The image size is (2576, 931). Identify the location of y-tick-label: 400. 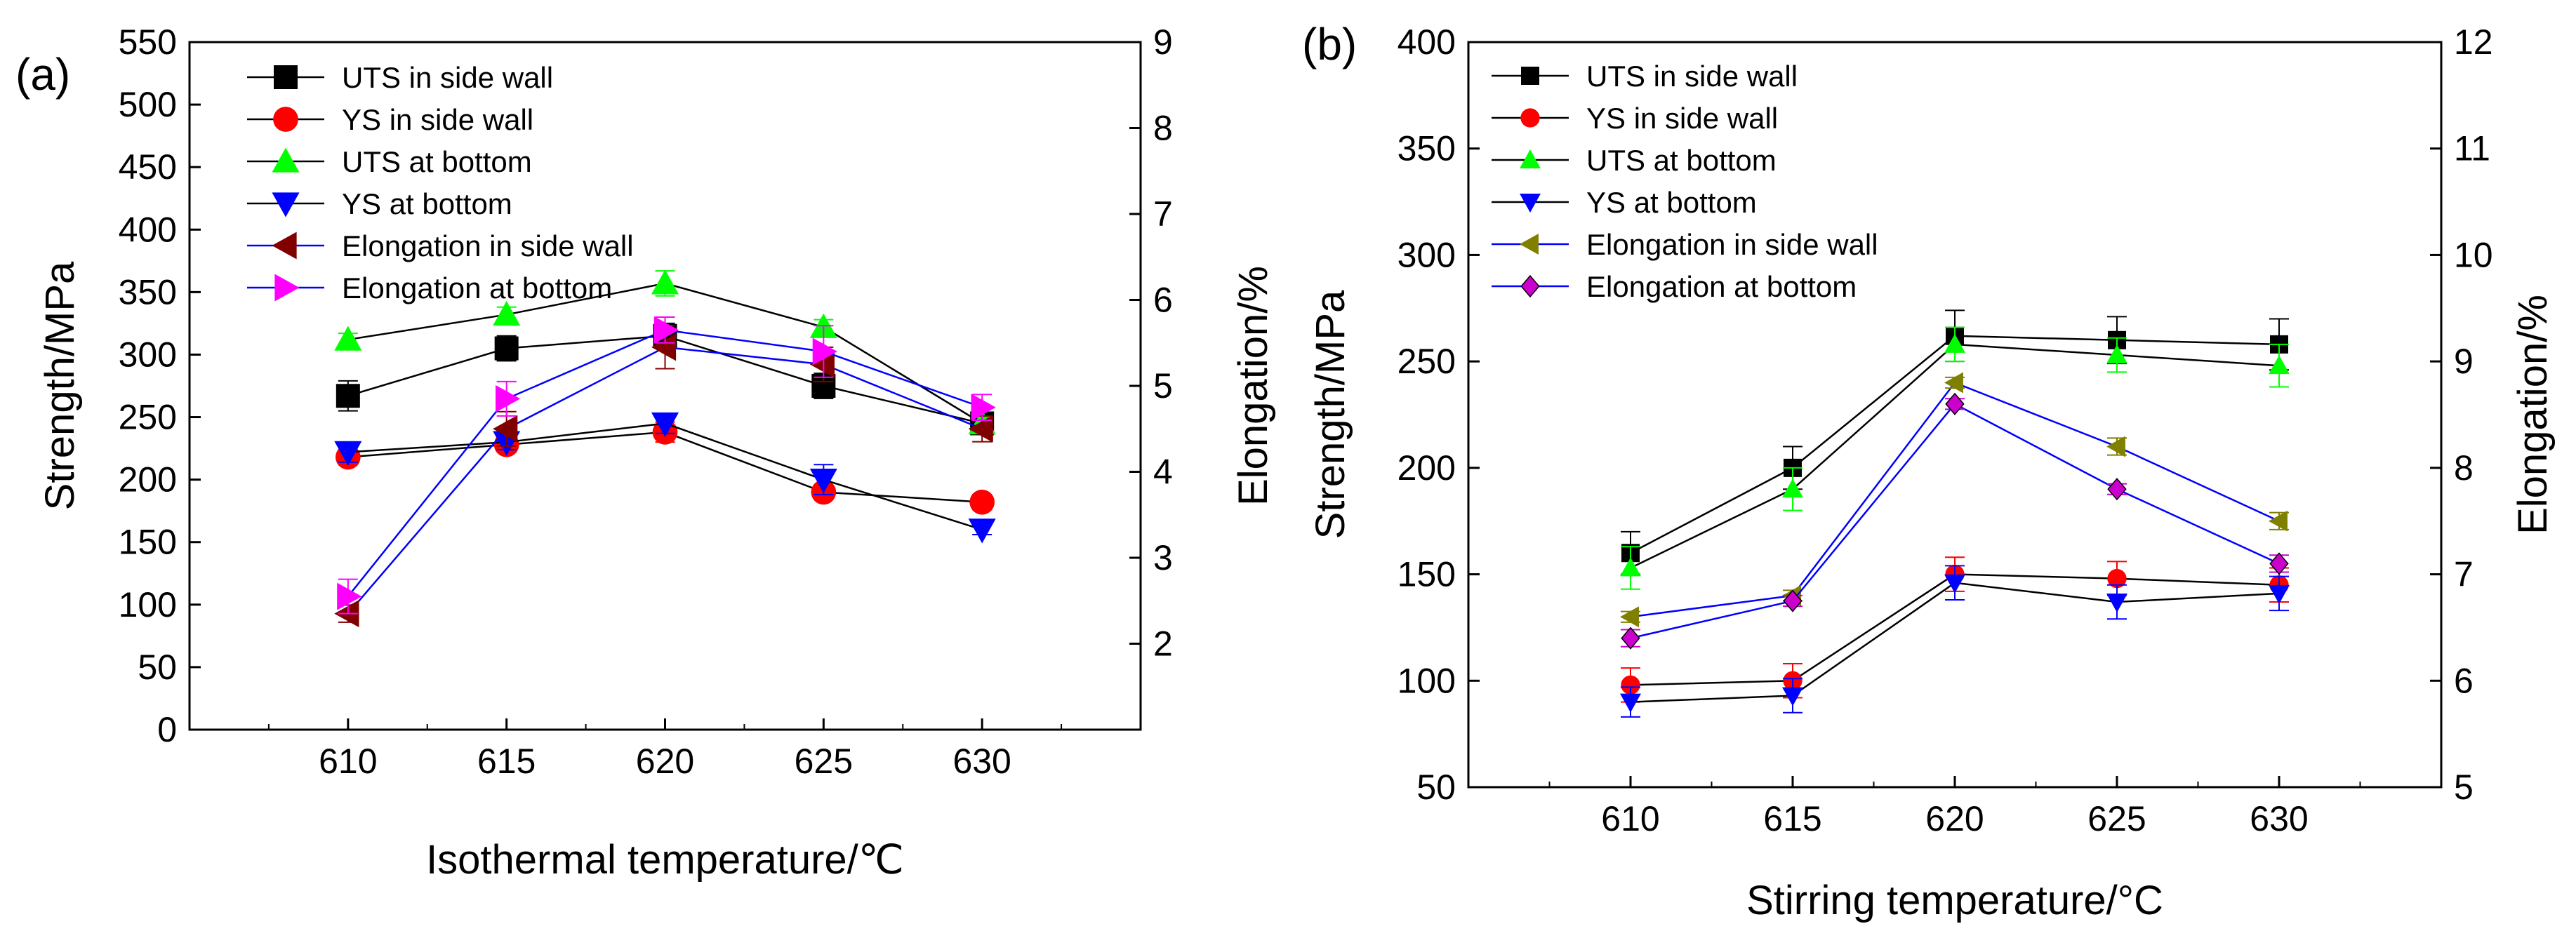
(148, 230).